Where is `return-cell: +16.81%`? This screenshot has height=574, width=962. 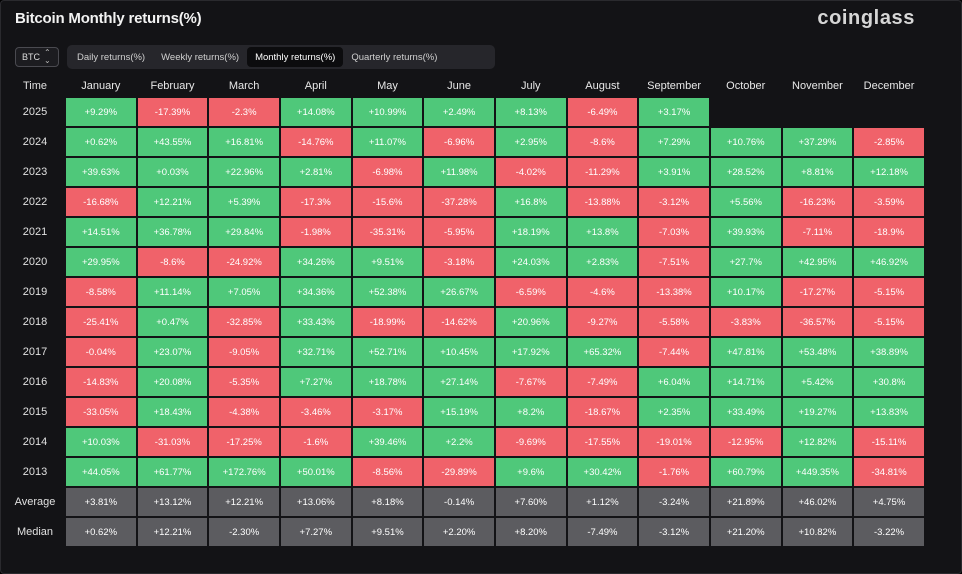
return-cell: +16.81% is located at coordinates (244, 142).